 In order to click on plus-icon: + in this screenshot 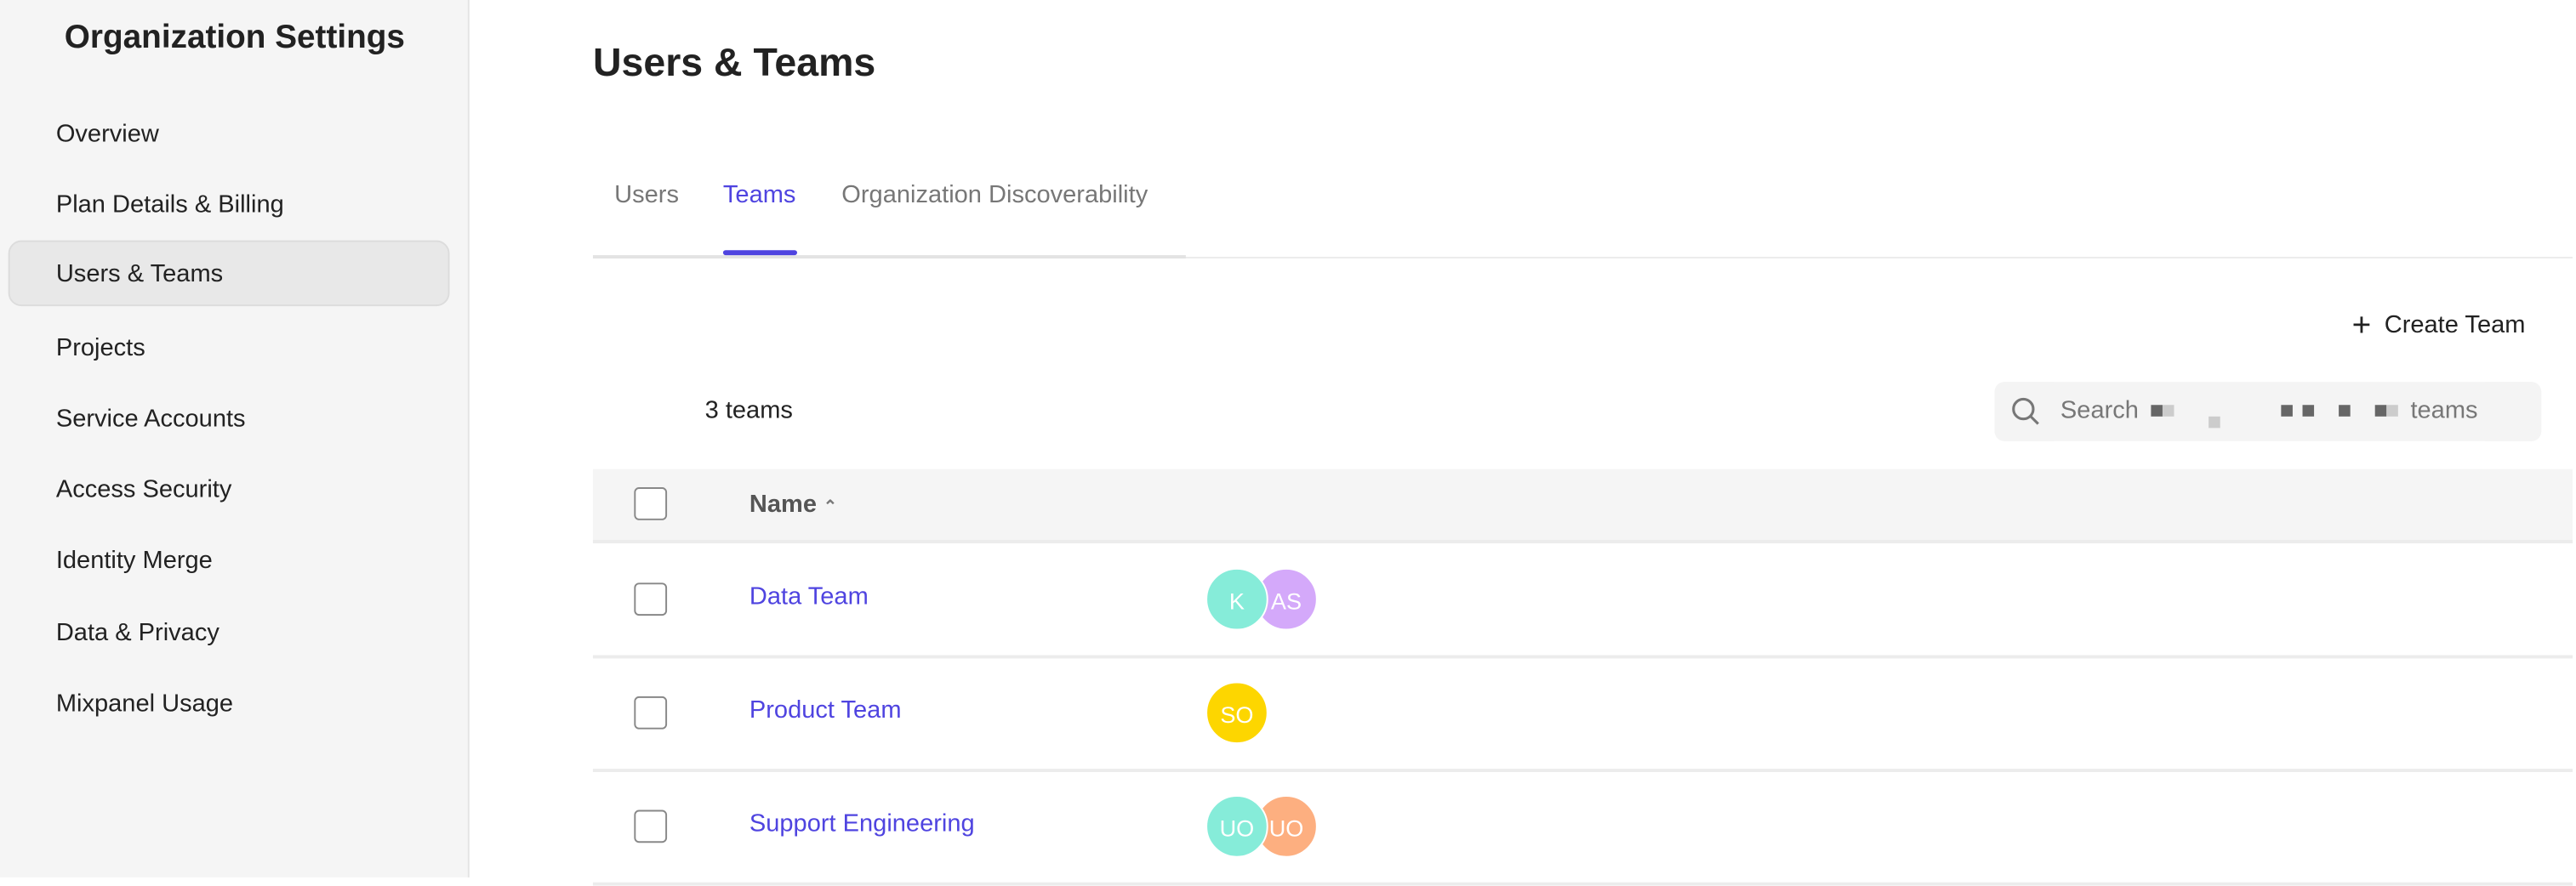, I will do `click(2361, 326)`.